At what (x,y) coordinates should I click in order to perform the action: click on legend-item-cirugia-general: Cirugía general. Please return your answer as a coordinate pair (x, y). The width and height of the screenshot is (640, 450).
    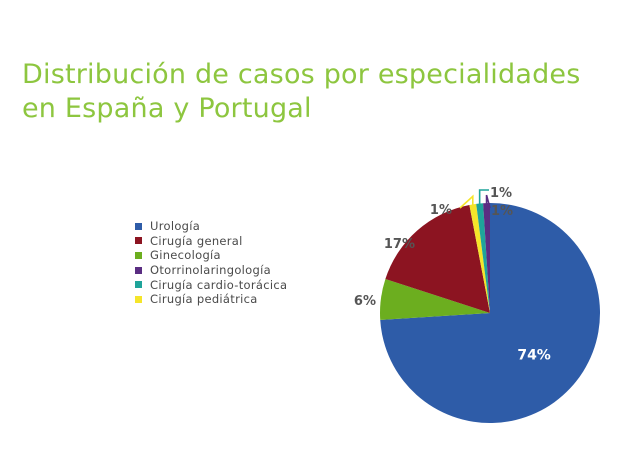
    Looking at the image, I should click on (211, 241).